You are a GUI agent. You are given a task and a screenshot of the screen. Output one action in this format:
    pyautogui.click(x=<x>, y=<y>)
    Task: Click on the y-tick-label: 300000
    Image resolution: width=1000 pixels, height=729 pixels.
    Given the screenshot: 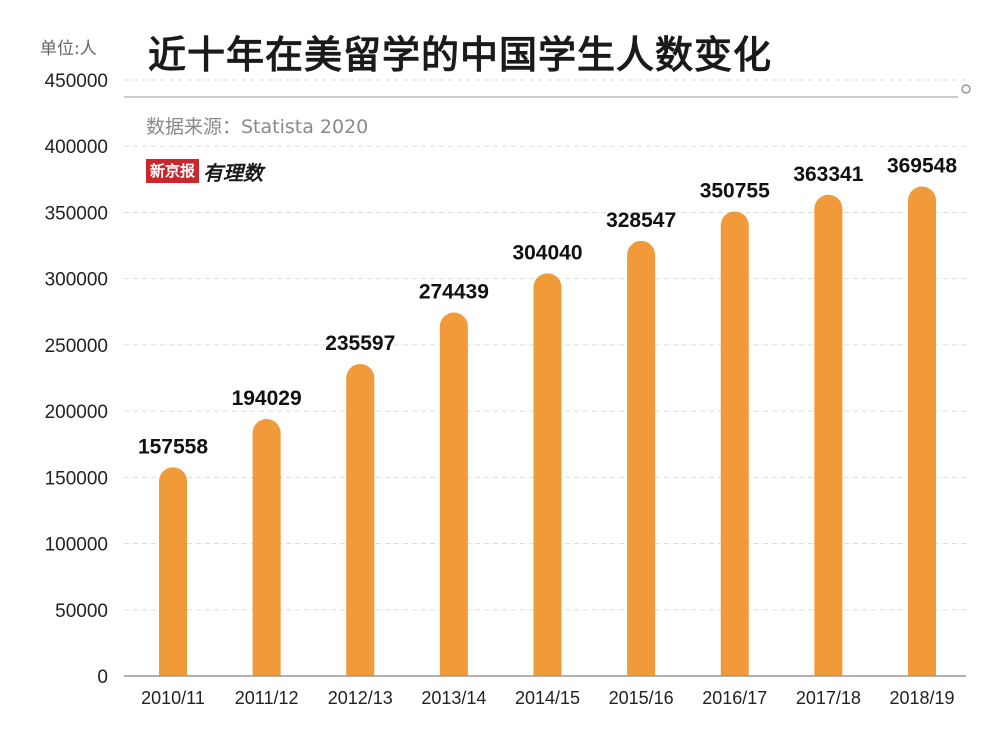 What is the action you would take?
    pyautogui.click(x=76, y=280)
    